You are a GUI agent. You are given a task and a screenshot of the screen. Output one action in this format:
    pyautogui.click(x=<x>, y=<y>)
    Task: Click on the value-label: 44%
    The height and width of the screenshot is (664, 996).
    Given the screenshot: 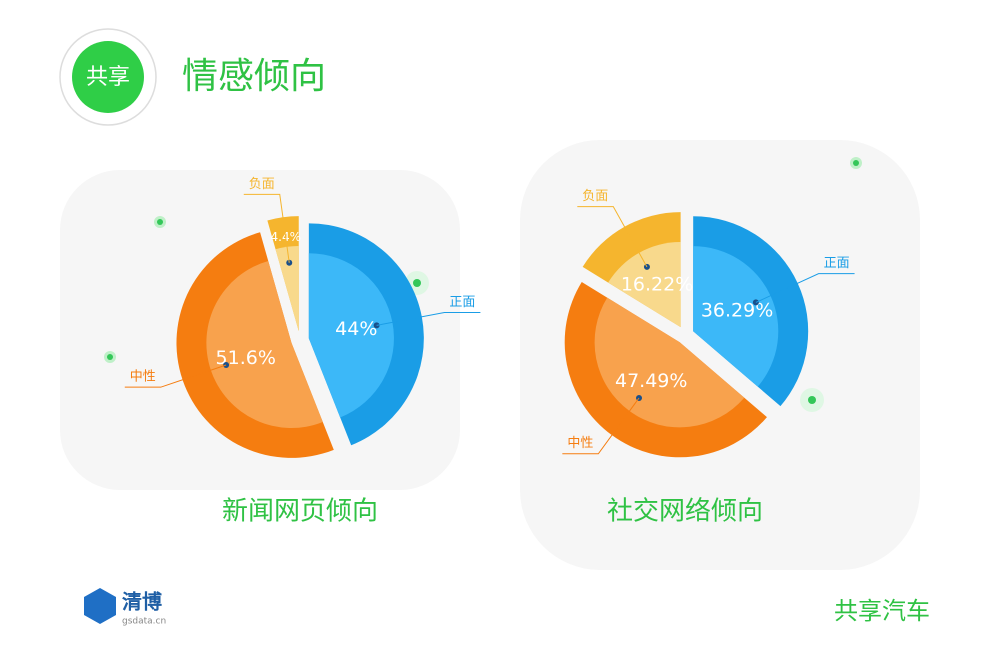 What is the action you would take?
    pyautogui.click(x=356, y=329)
    